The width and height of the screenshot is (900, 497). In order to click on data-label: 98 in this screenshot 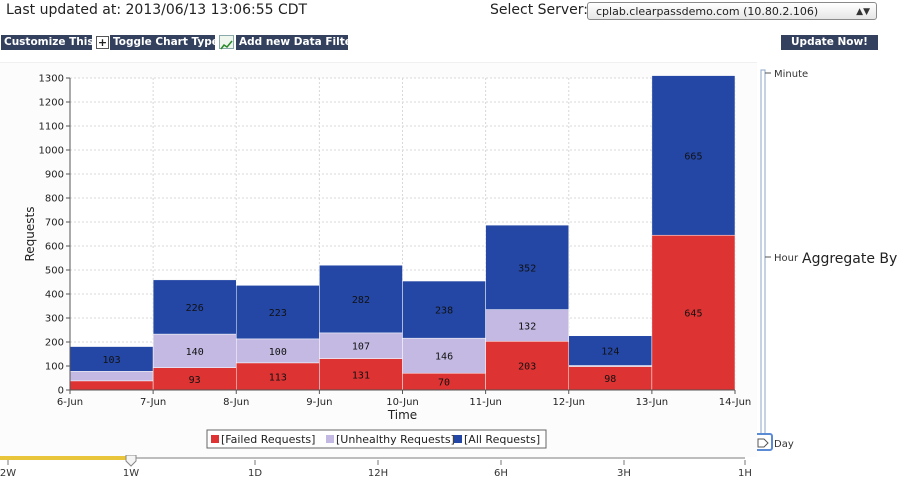, I will do `click(610, 379)`.